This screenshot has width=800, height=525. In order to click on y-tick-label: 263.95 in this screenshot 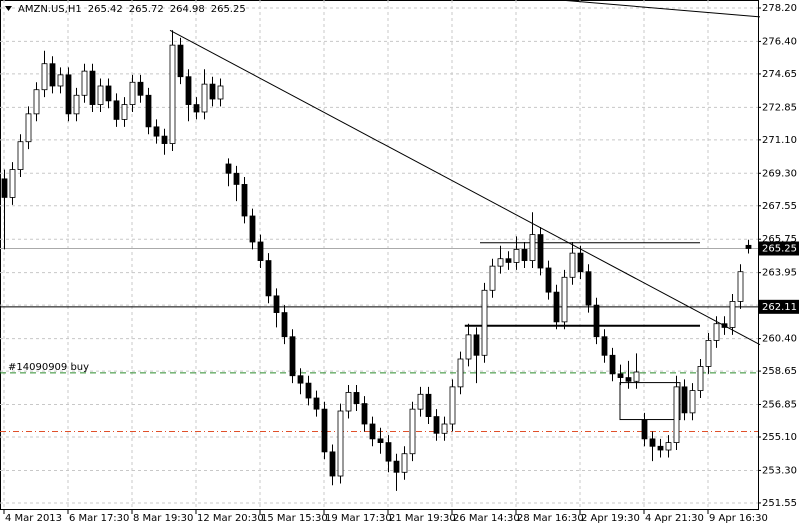, I will do `click(779, 273)`.